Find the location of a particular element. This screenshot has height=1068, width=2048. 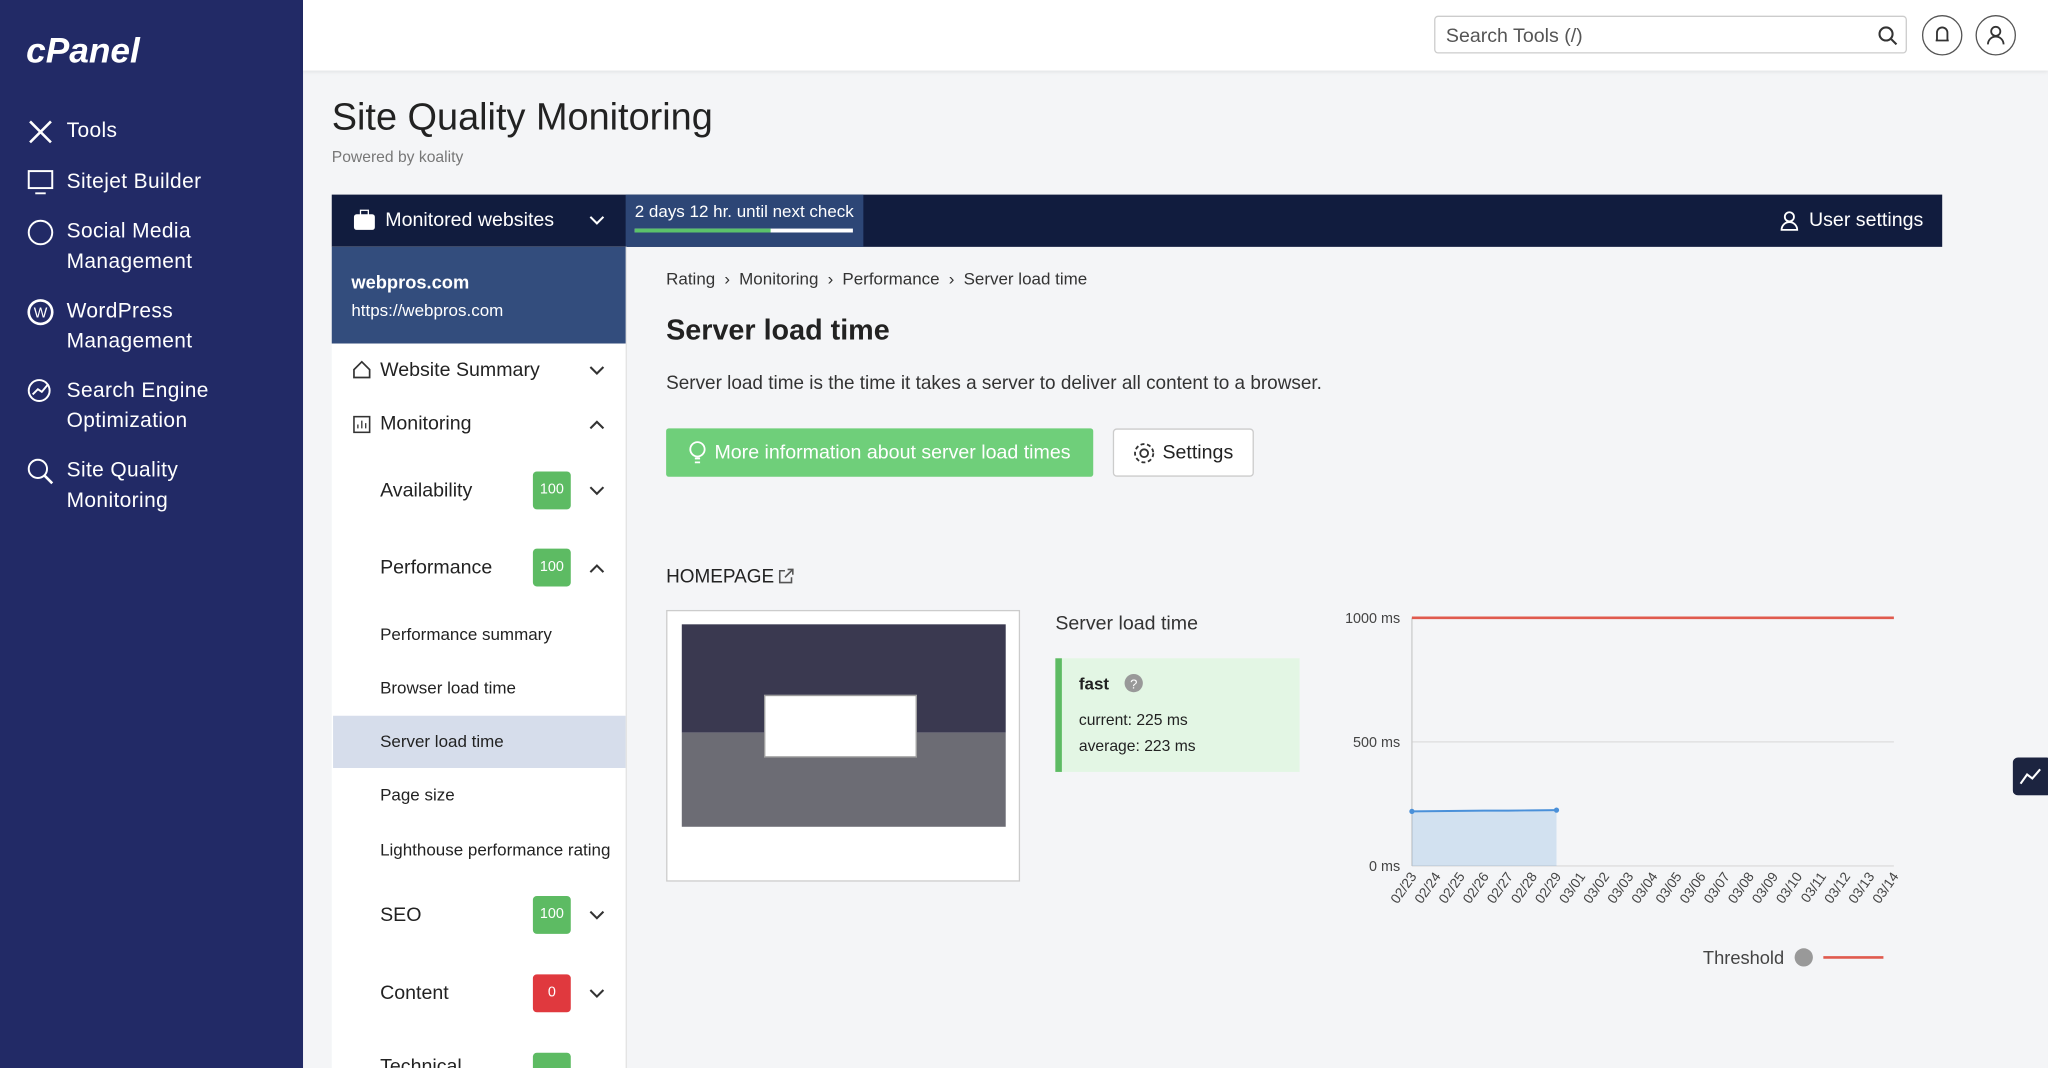

menu-item: Monitoring is located at coordinates (426, 423).